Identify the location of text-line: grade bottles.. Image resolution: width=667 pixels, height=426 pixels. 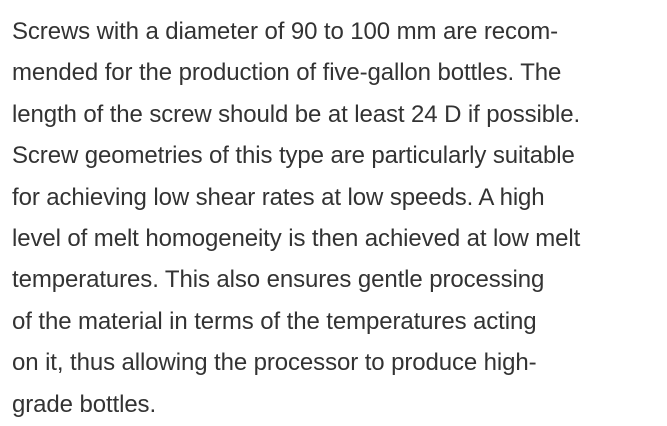
(84, 404).